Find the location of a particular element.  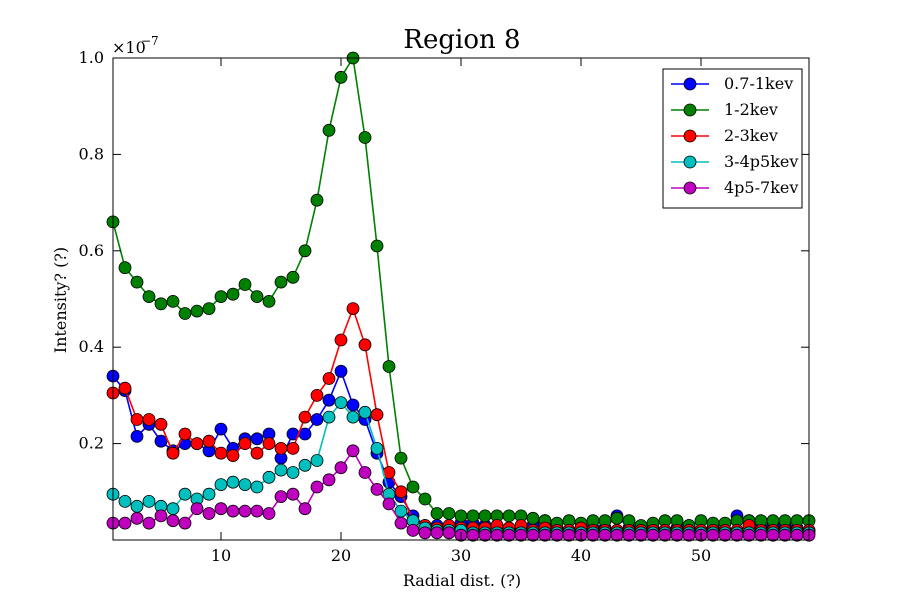

legend-label: 0.7-1kev is located at coordinates (758, 83).